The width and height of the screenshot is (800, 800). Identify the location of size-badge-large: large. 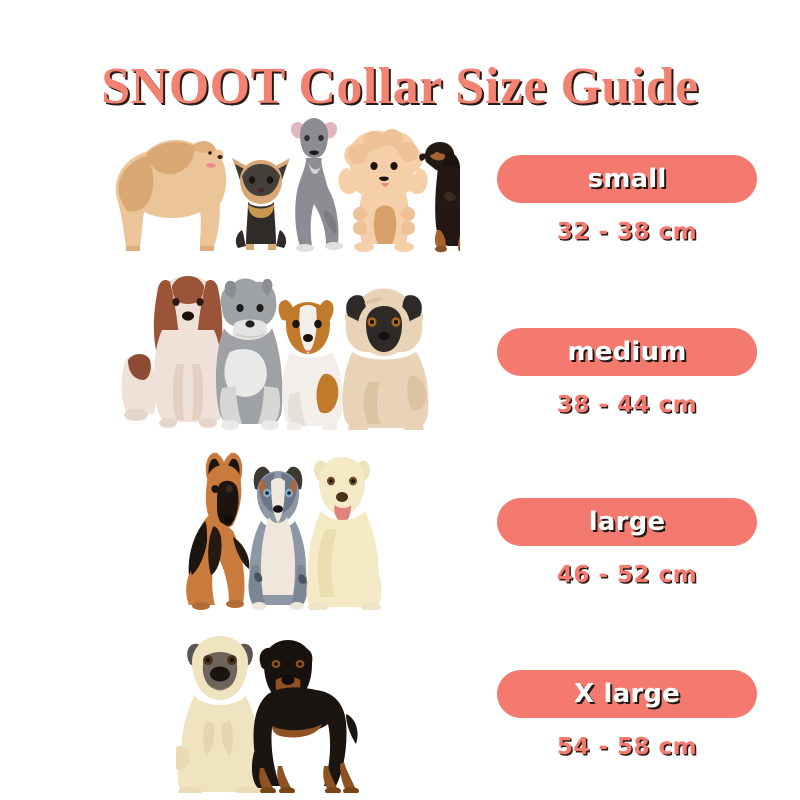
(627, 522).